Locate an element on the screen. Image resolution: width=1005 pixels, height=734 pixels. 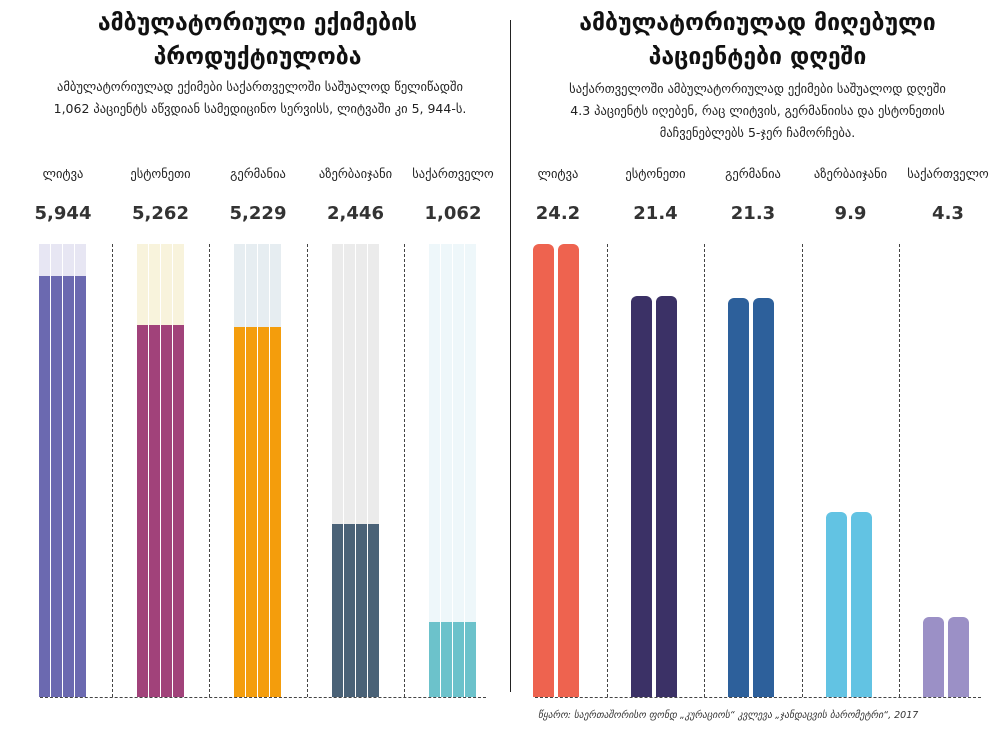
value-label: 21.3 is located at coordinates (753, 213).